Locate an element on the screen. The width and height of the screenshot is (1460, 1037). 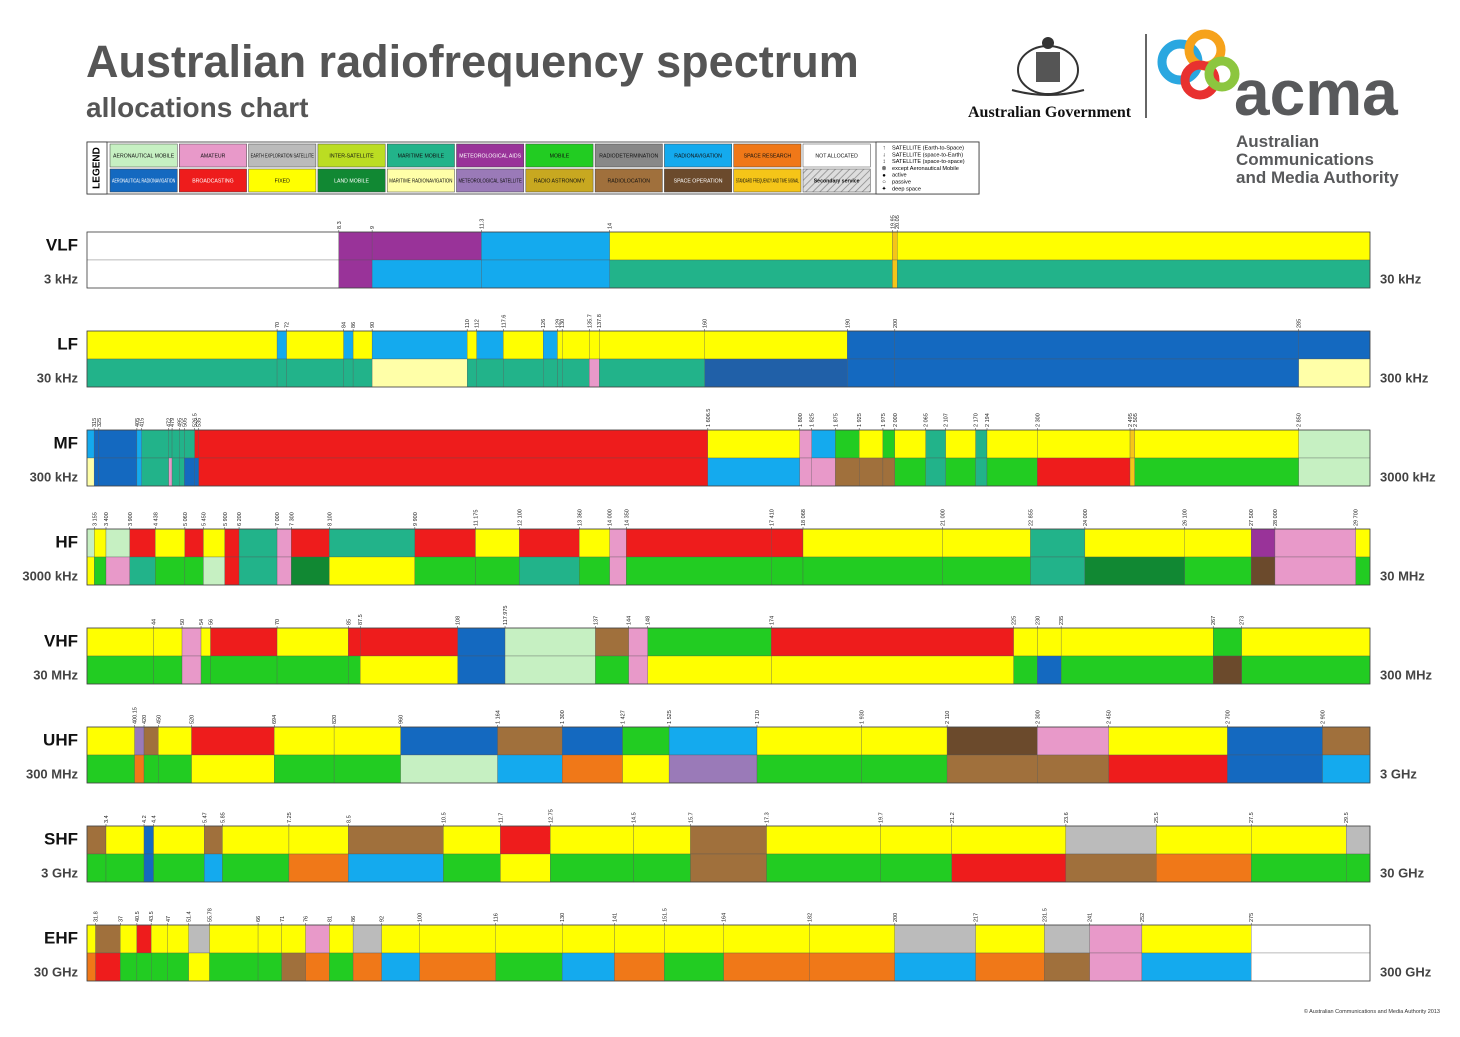
edge-label: 129 is located at coordinates (558, 323).